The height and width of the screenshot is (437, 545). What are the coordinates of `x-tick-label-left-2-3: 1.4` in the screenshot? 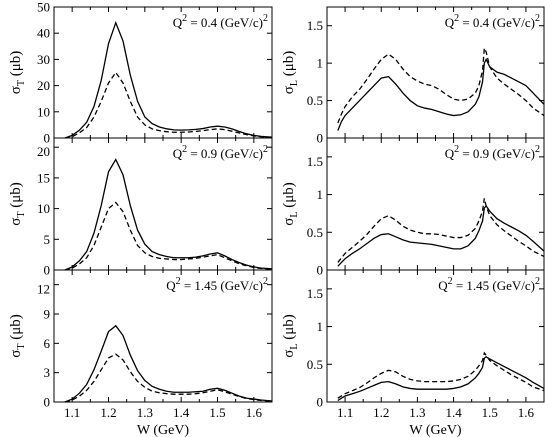 It's located at (181, 412).